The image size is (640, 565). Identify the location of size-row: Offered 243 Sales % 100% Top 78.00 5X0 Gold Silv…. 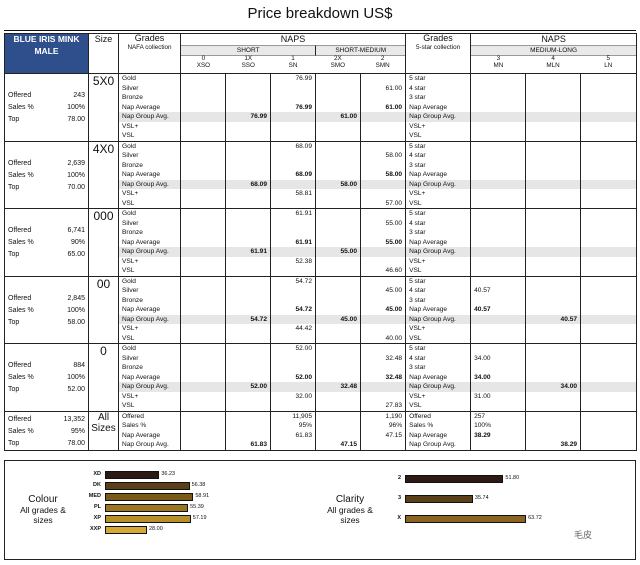
(321, 107).